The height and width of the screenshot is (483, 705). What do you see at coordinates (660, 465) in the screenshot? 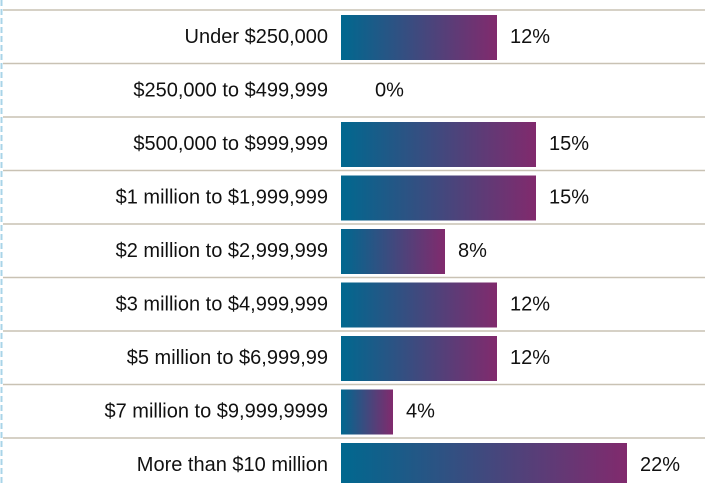
I see `value-label: 22%` at bounding box center [660, 465].